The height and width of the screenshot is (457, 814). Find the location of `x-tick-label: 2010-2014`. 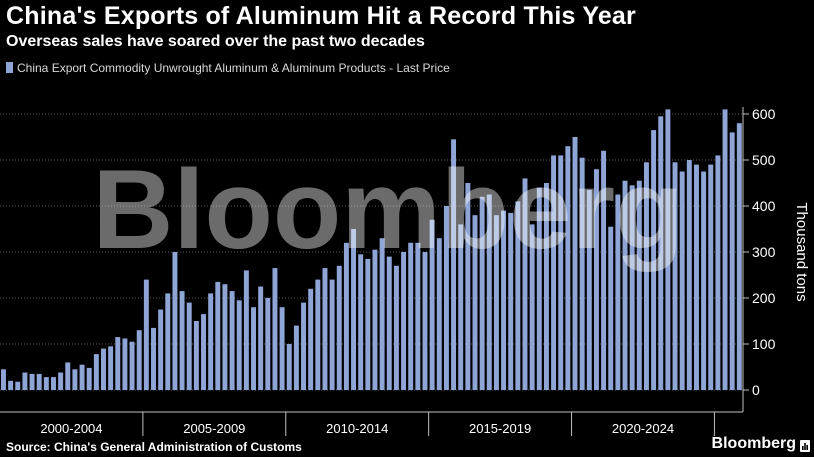

x-tick-label: 2010-2014 is located at coordinates (357, 428).